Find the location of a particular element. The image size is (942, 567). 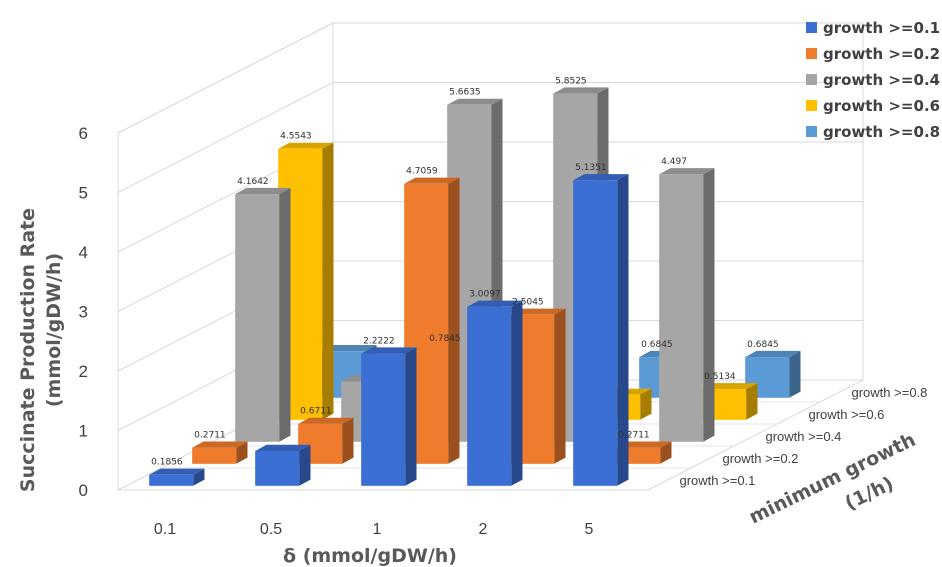

data-label: 4.5543 is located at coordinates (296, 137).